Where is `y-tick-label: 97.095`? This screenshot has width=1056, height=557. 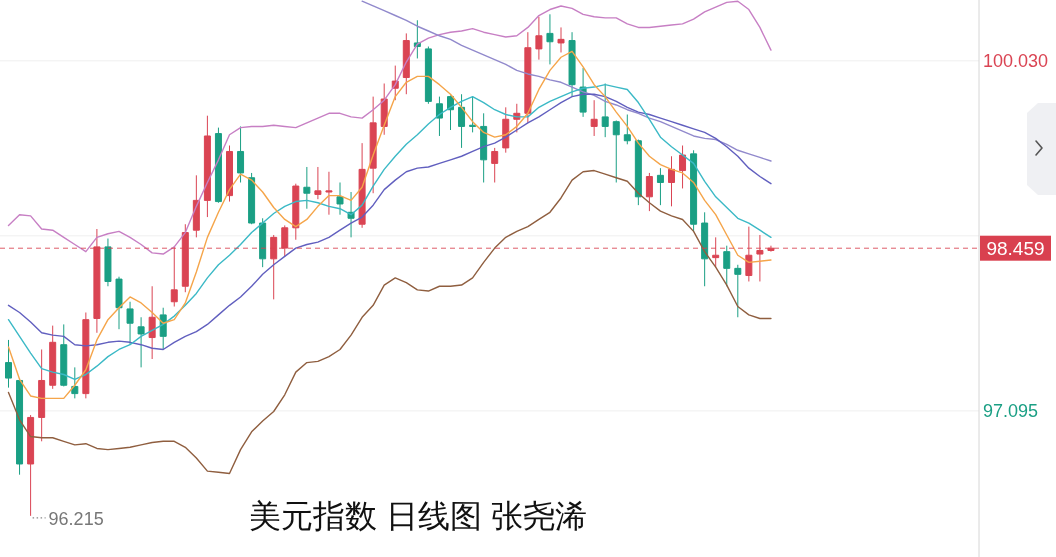
y-tick-label: 97.095 is located at coordinates (1011, 410).